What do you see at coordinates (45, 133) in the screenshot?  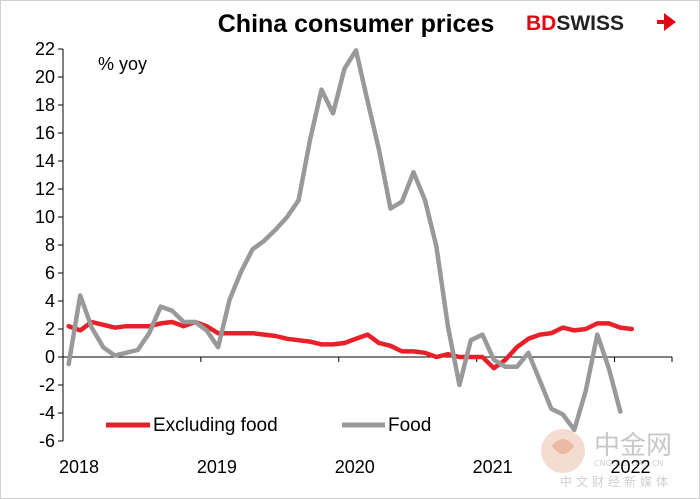 I see `y-tick-label: 16` at bounding box center [45, 133].